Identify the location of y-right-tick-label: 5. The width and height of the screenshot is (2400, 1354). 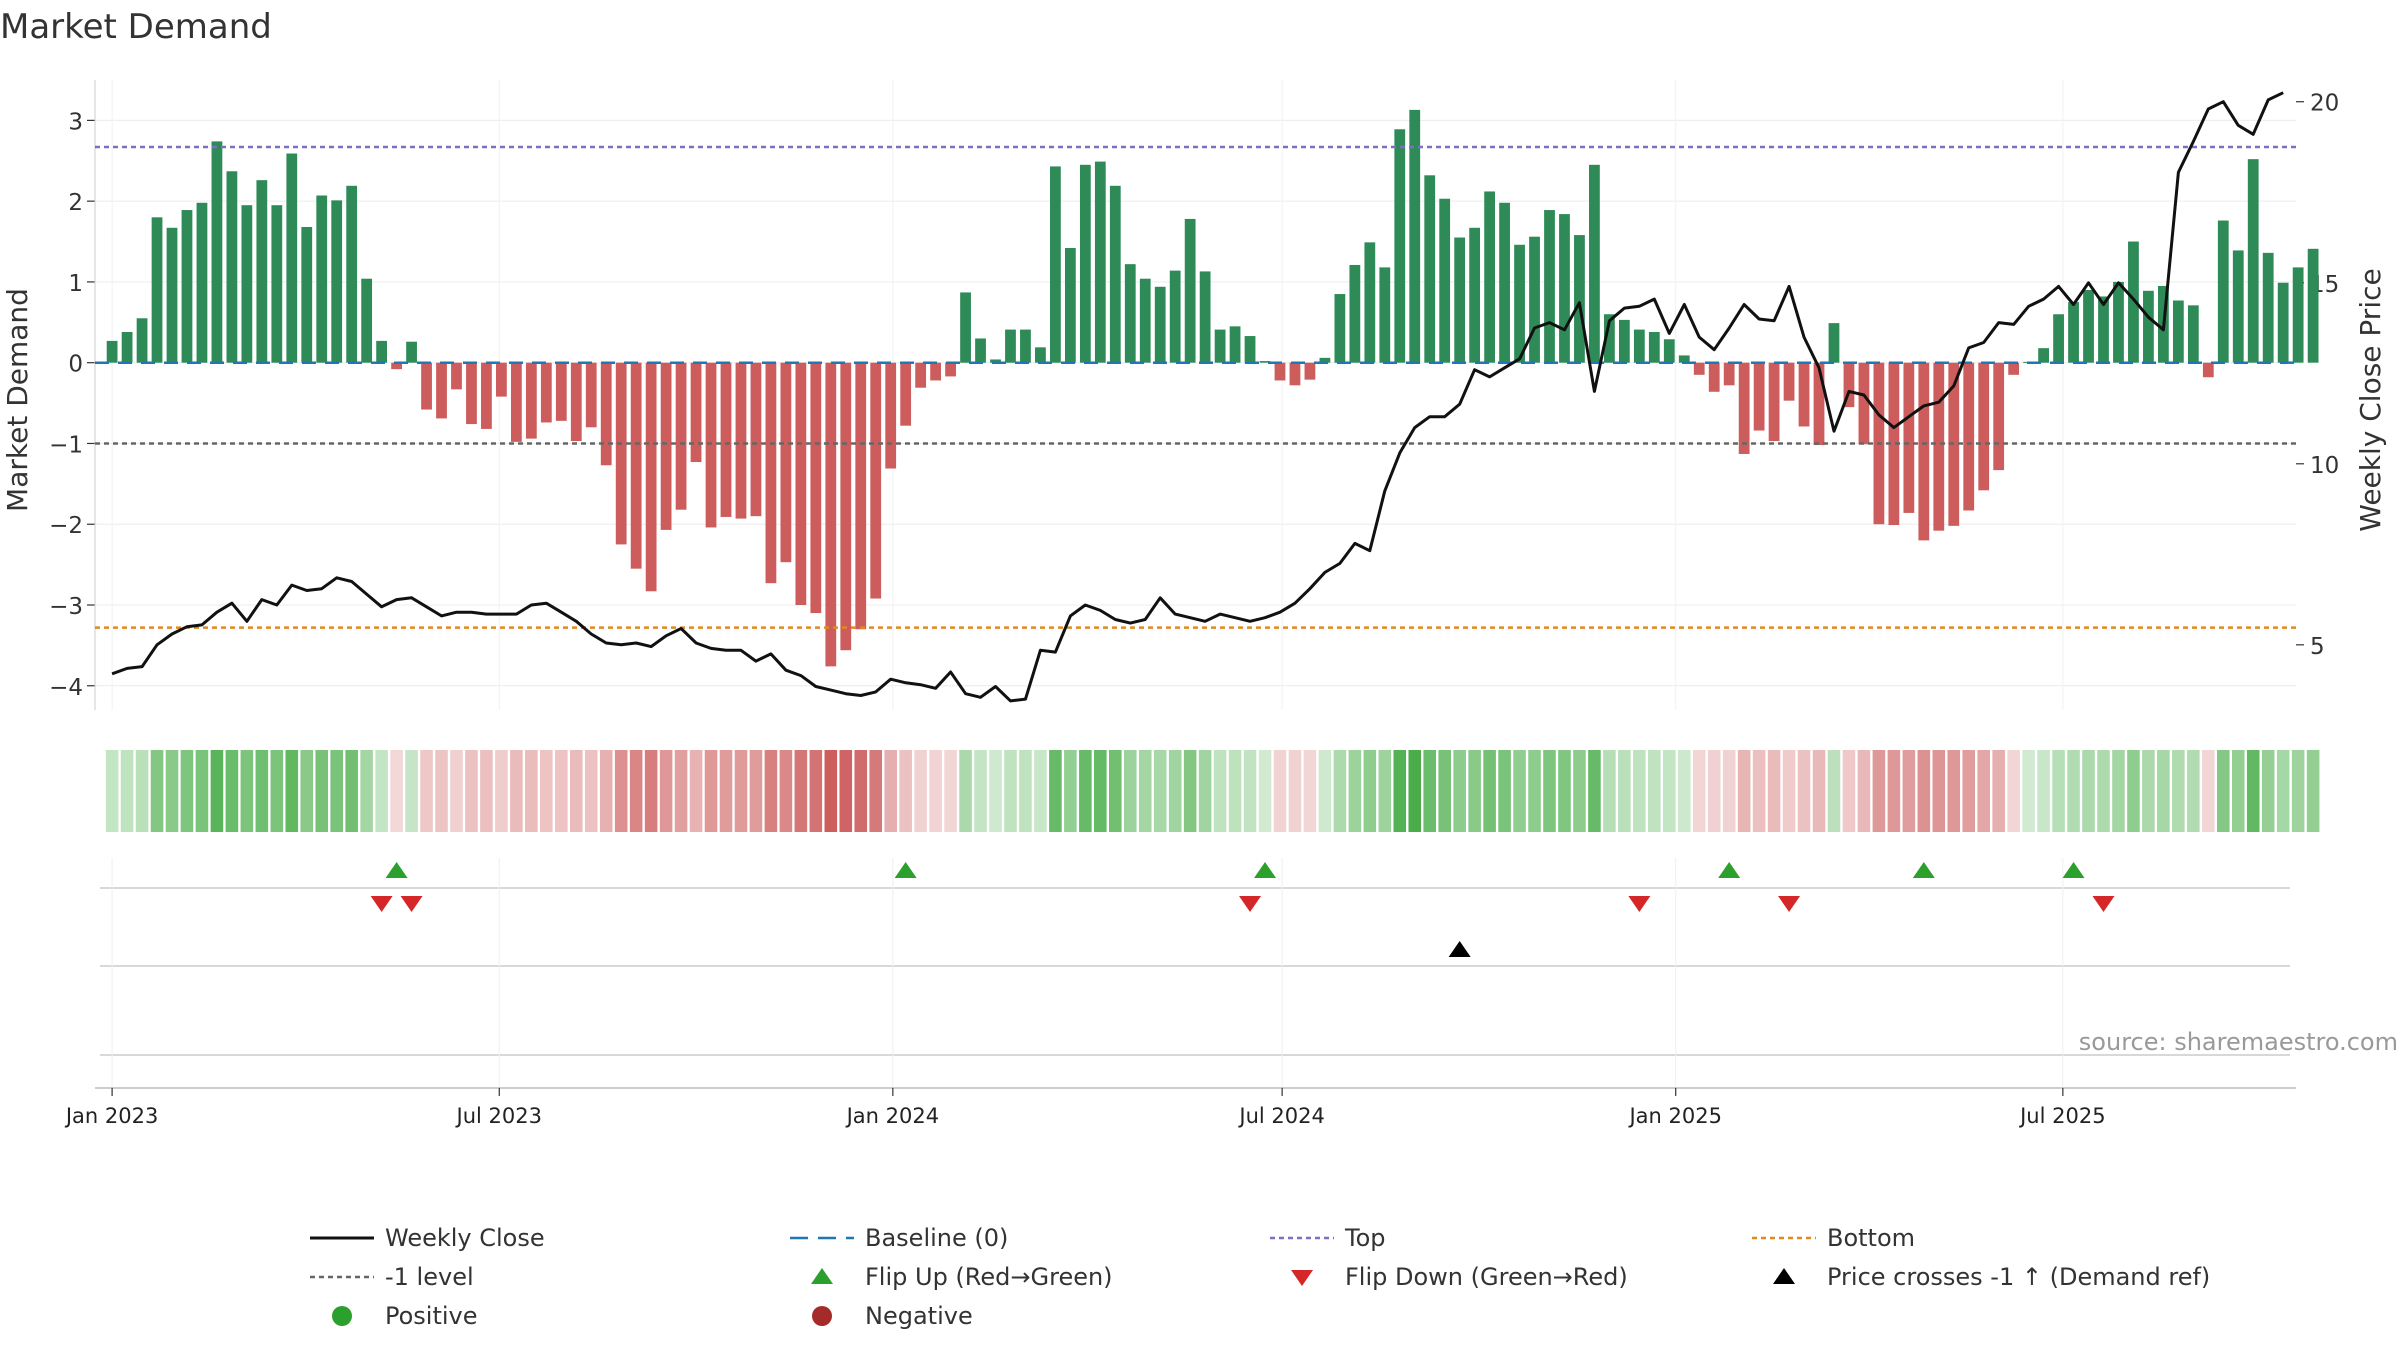
(2317, 647).